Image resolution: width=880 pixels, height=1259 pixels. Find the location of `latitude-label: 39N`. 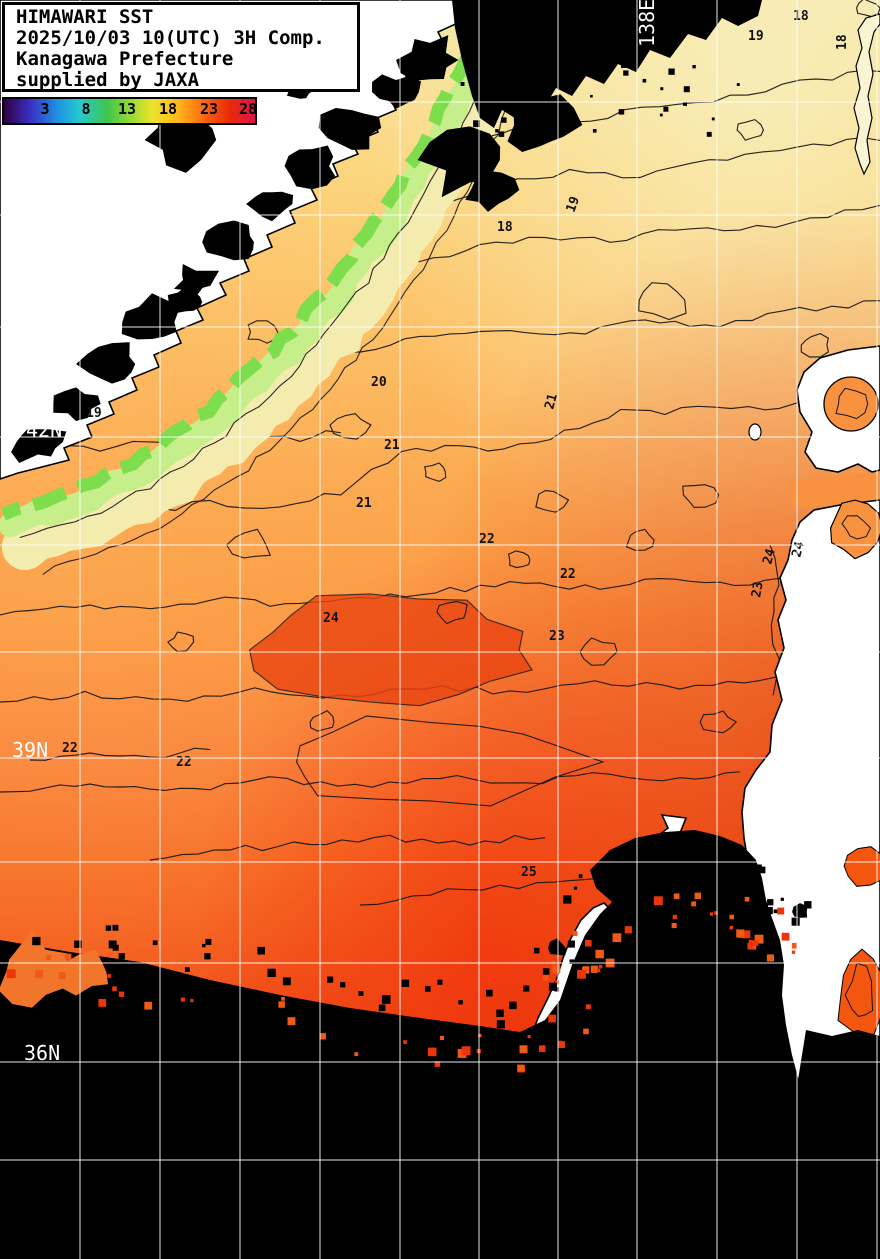

latitude-label: 39N is located at coordinates (30, 750).